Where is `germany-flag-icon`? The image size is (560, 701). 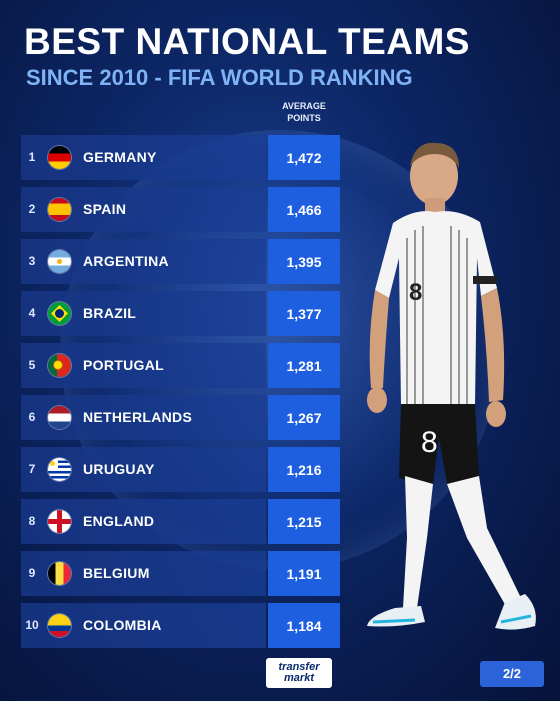
germany-flag-icon is located at coordinates (59, 157).